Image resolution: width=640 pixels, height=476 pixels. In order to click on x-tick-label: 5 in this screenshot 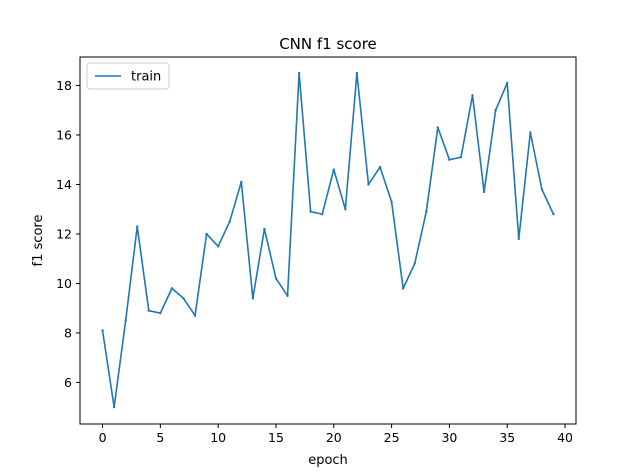, I will do `click(160, 437)`.